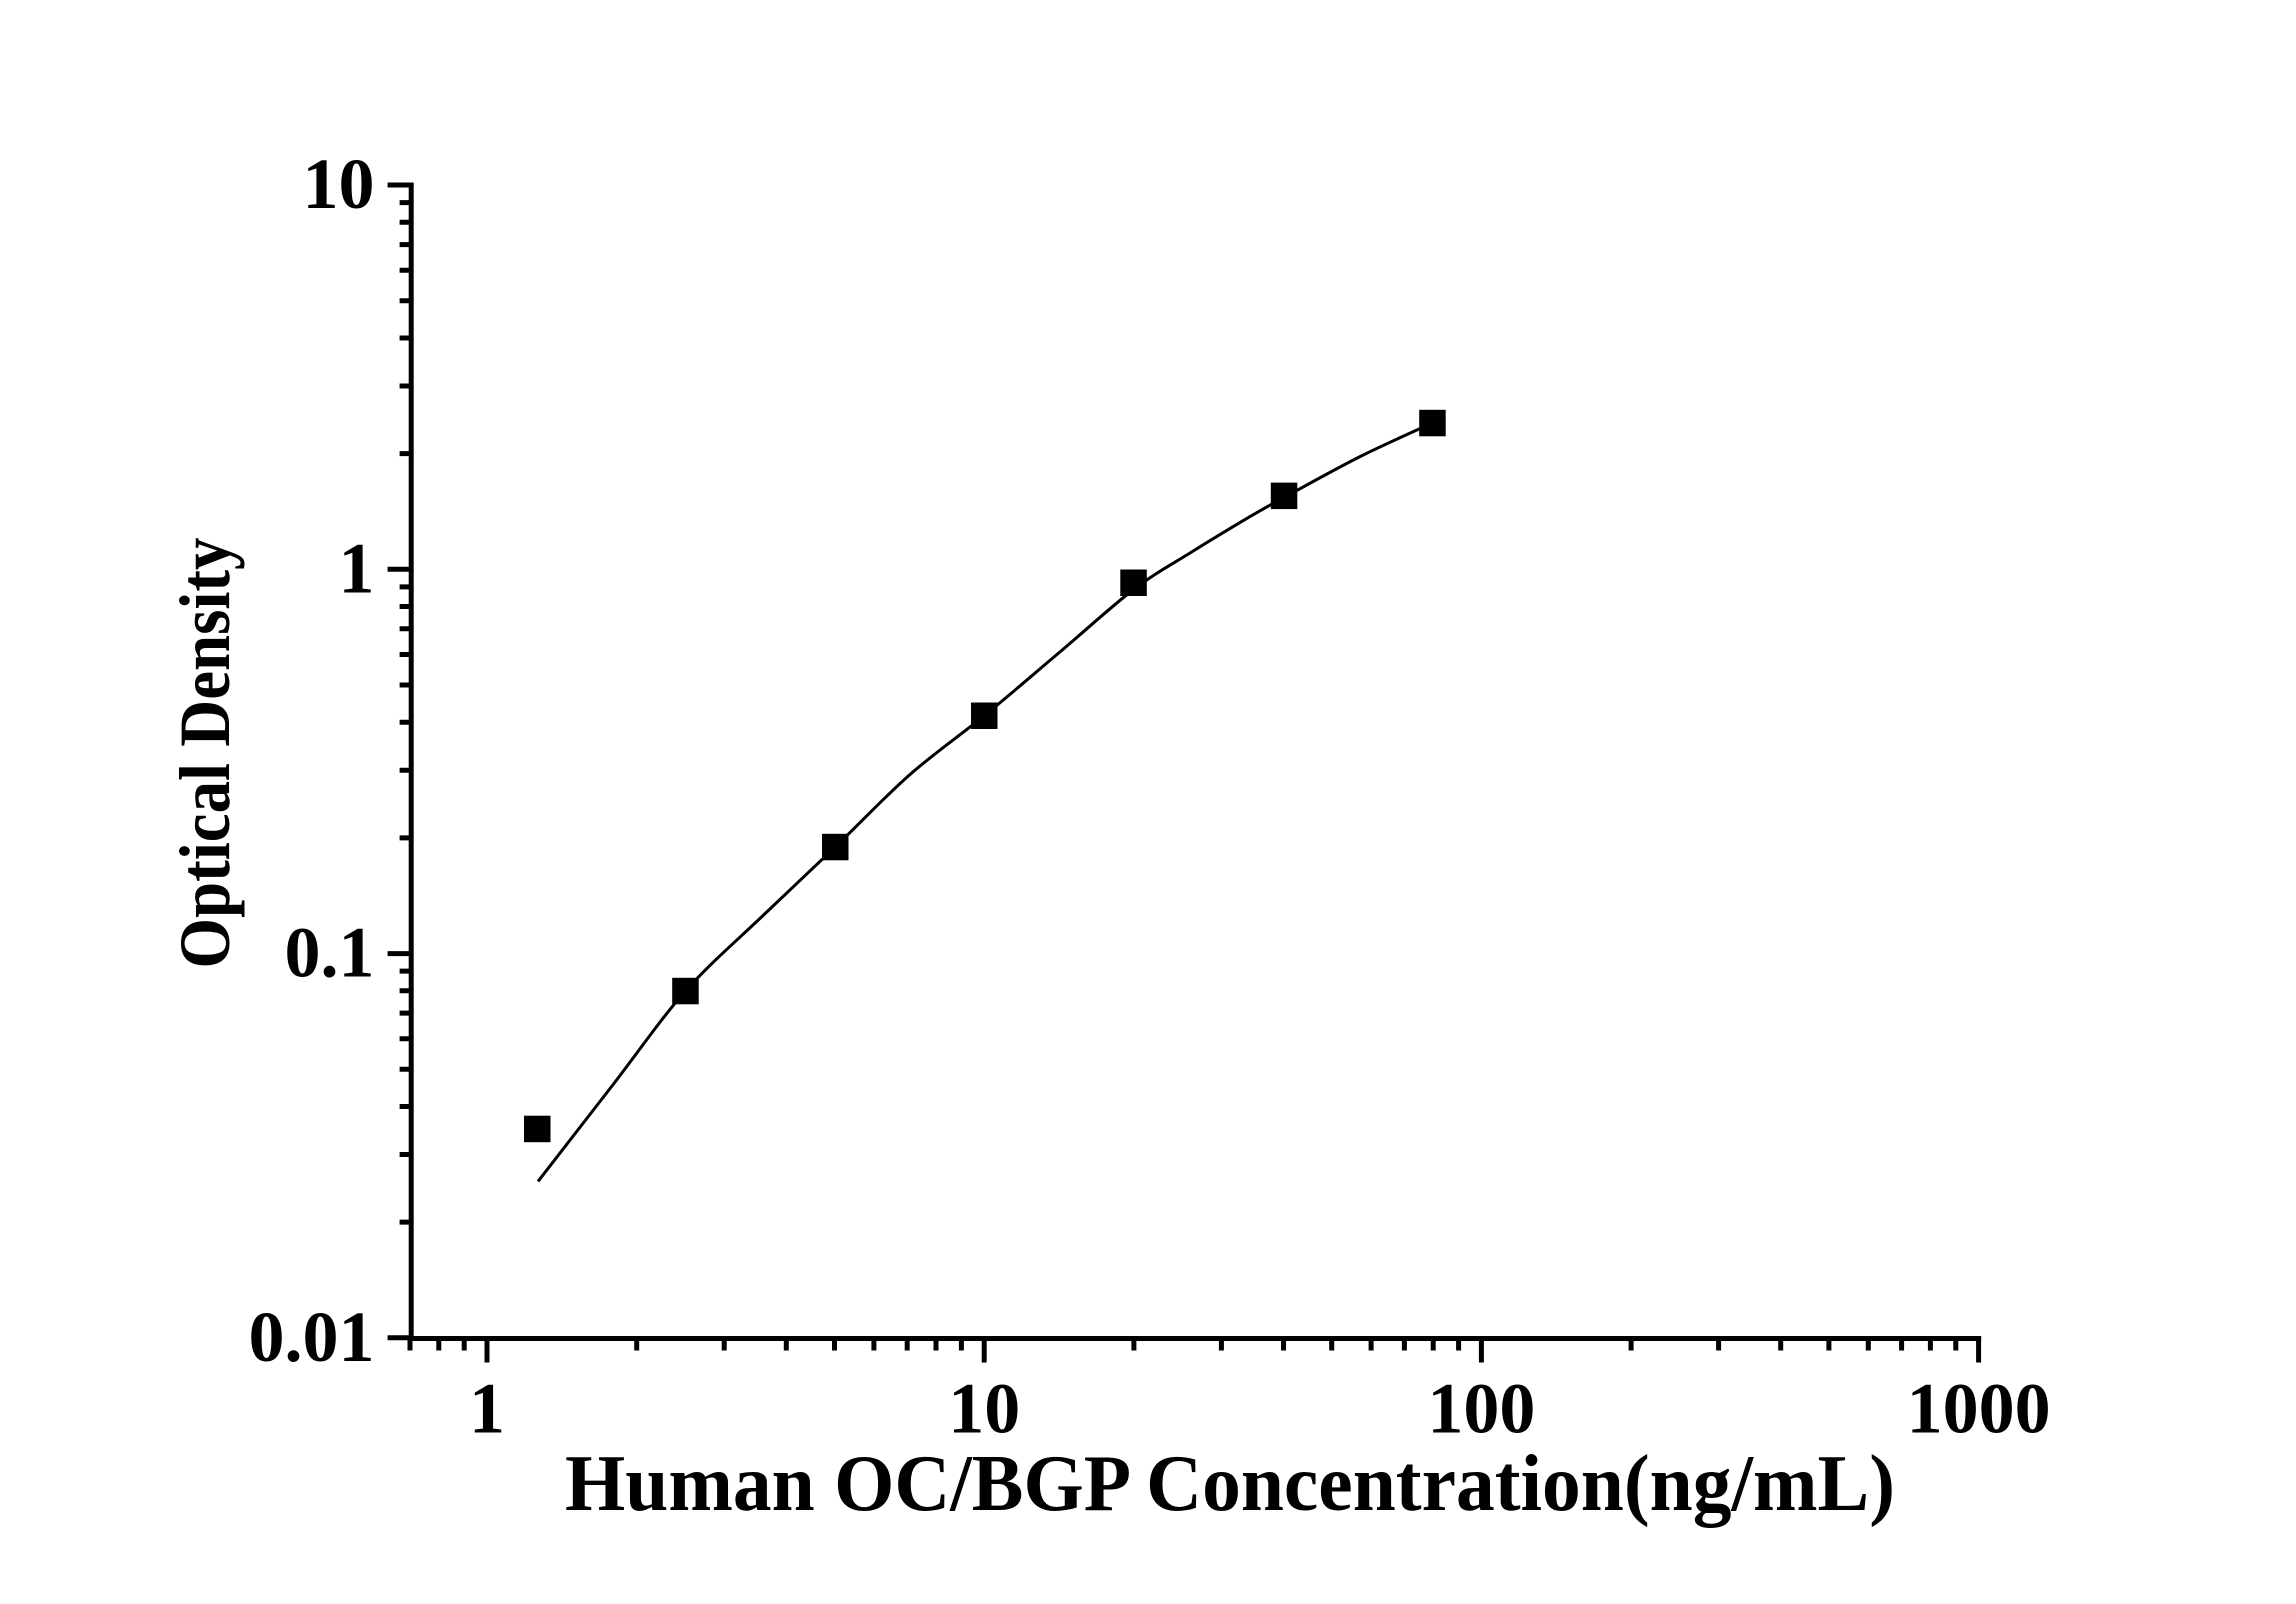  What do you see at coordinates (1481, 1409) in the screenshot?
I see `svg-text: 100` at bounding box center [1481, 1409].